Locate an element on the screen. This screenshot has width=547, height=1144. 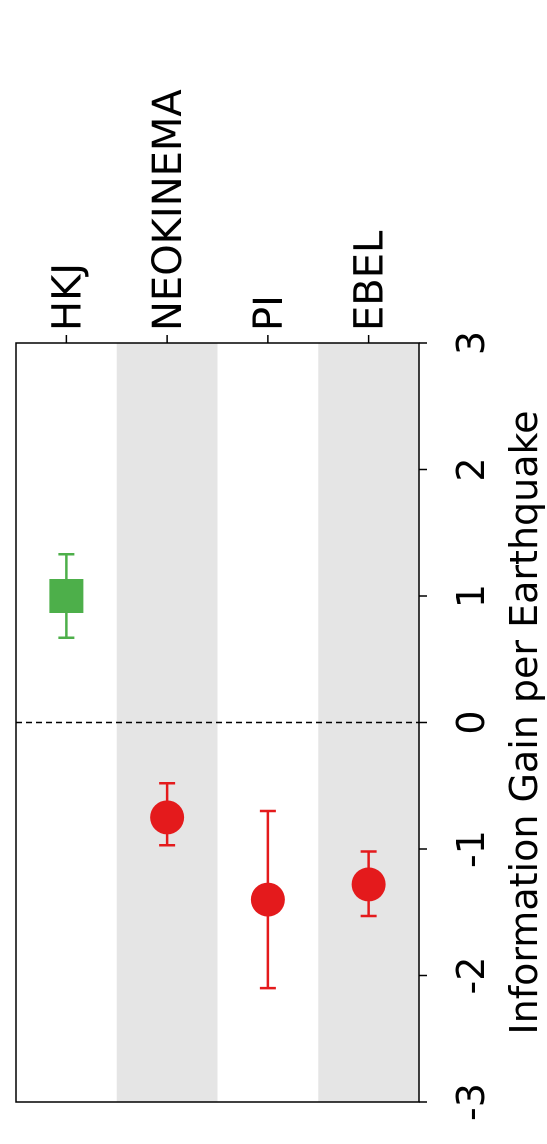
marker-pi is located at coordinates (267, 899).